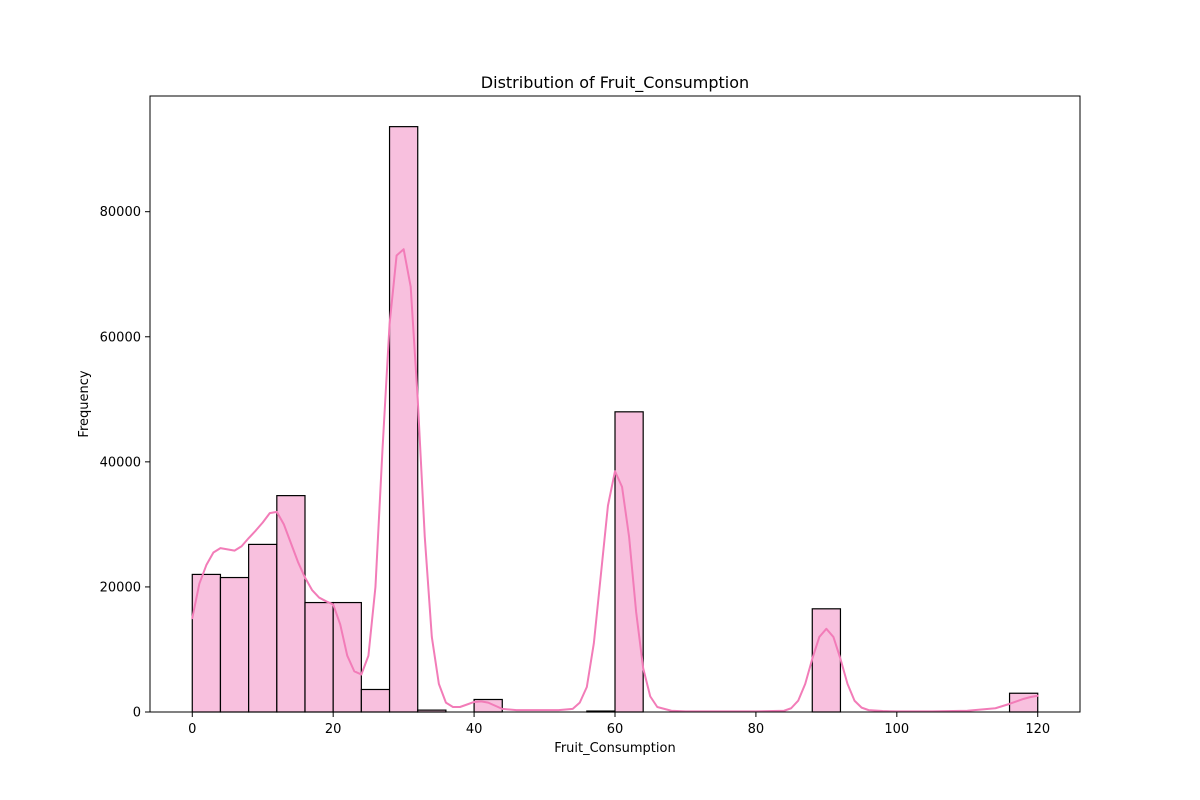 The height and width of the screenshot is (800, 1200). What do you see at coordinates (120, 587) in the screenshot?
I see `y-tick-label: 20000` at bounding box center [120, 587].